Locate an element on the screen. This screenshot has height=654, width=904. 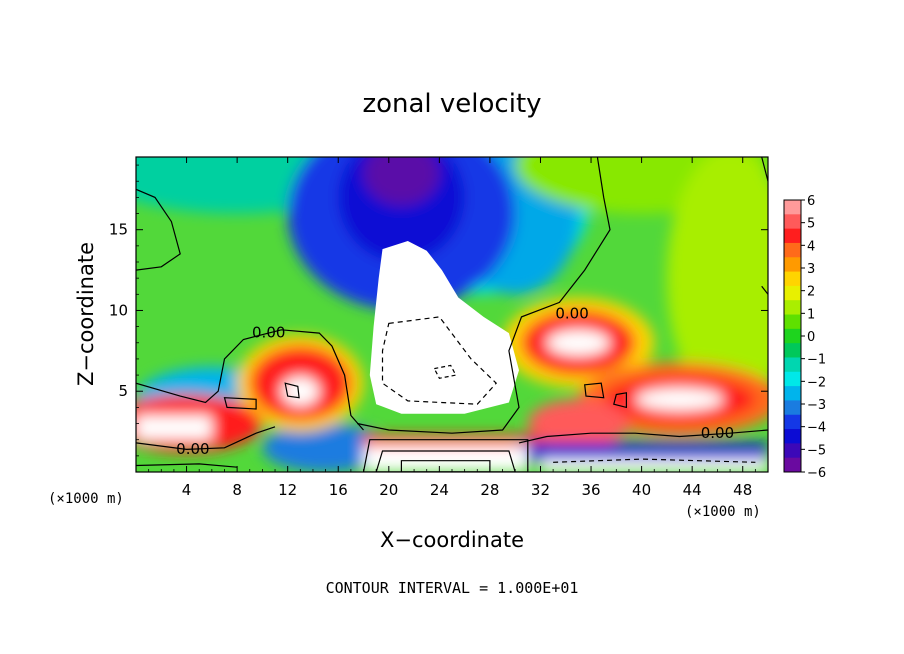
x-tick-label: 32 is located at coordinates (540, 490).